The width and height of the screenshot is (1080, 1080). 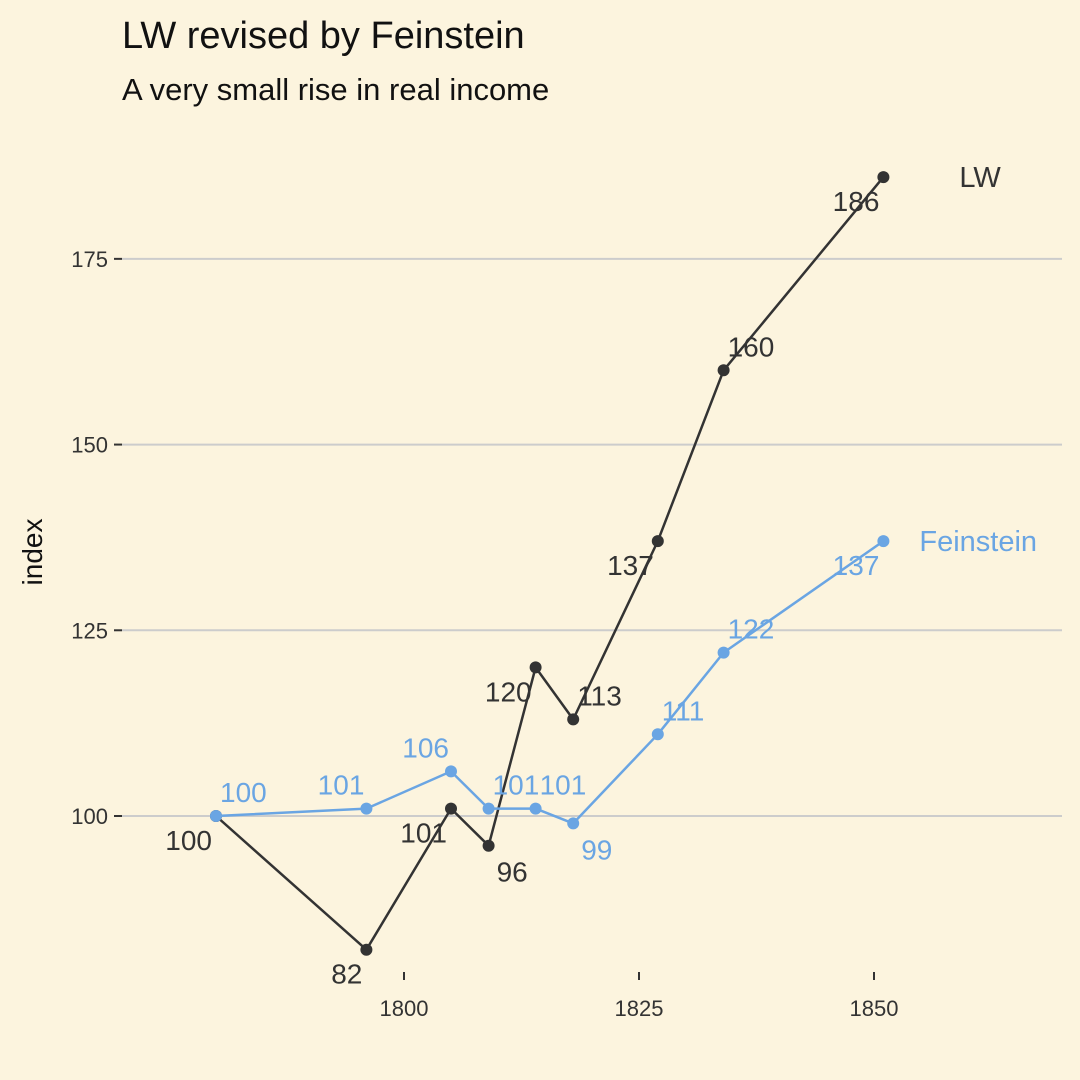 I want to click on data-label-feinstein-5: 99, so click(x=596, y=849).